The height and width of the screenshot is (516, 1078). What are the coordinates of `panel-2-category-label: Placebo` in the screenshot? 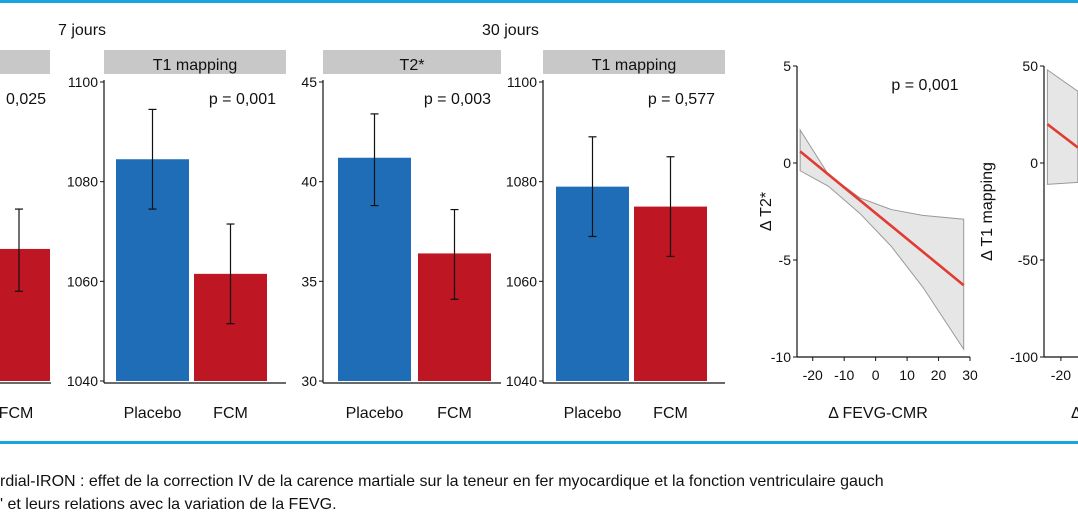 It's located at (153, 413).